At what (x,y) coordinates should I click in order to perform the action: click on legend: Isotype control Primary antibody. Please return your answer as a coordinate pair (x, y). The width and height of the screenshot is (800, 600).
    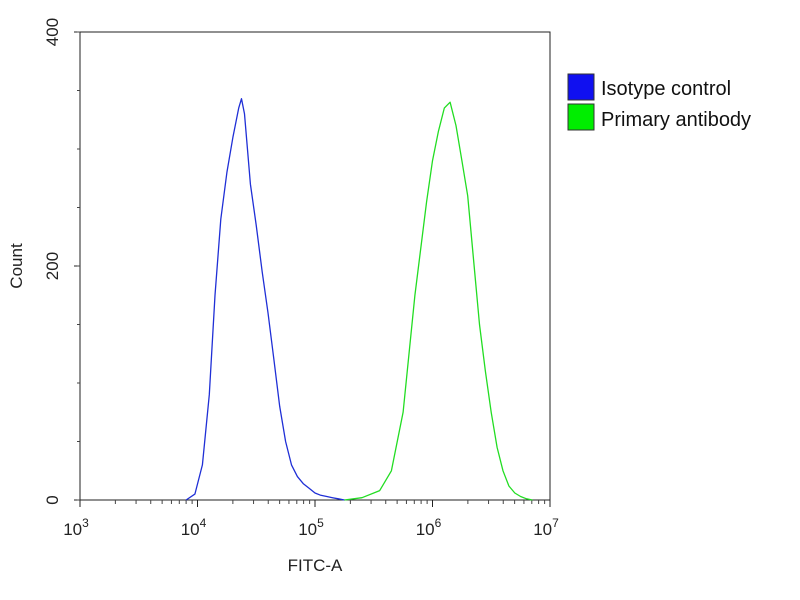
    Looking at the image, I should click on (659, 102).